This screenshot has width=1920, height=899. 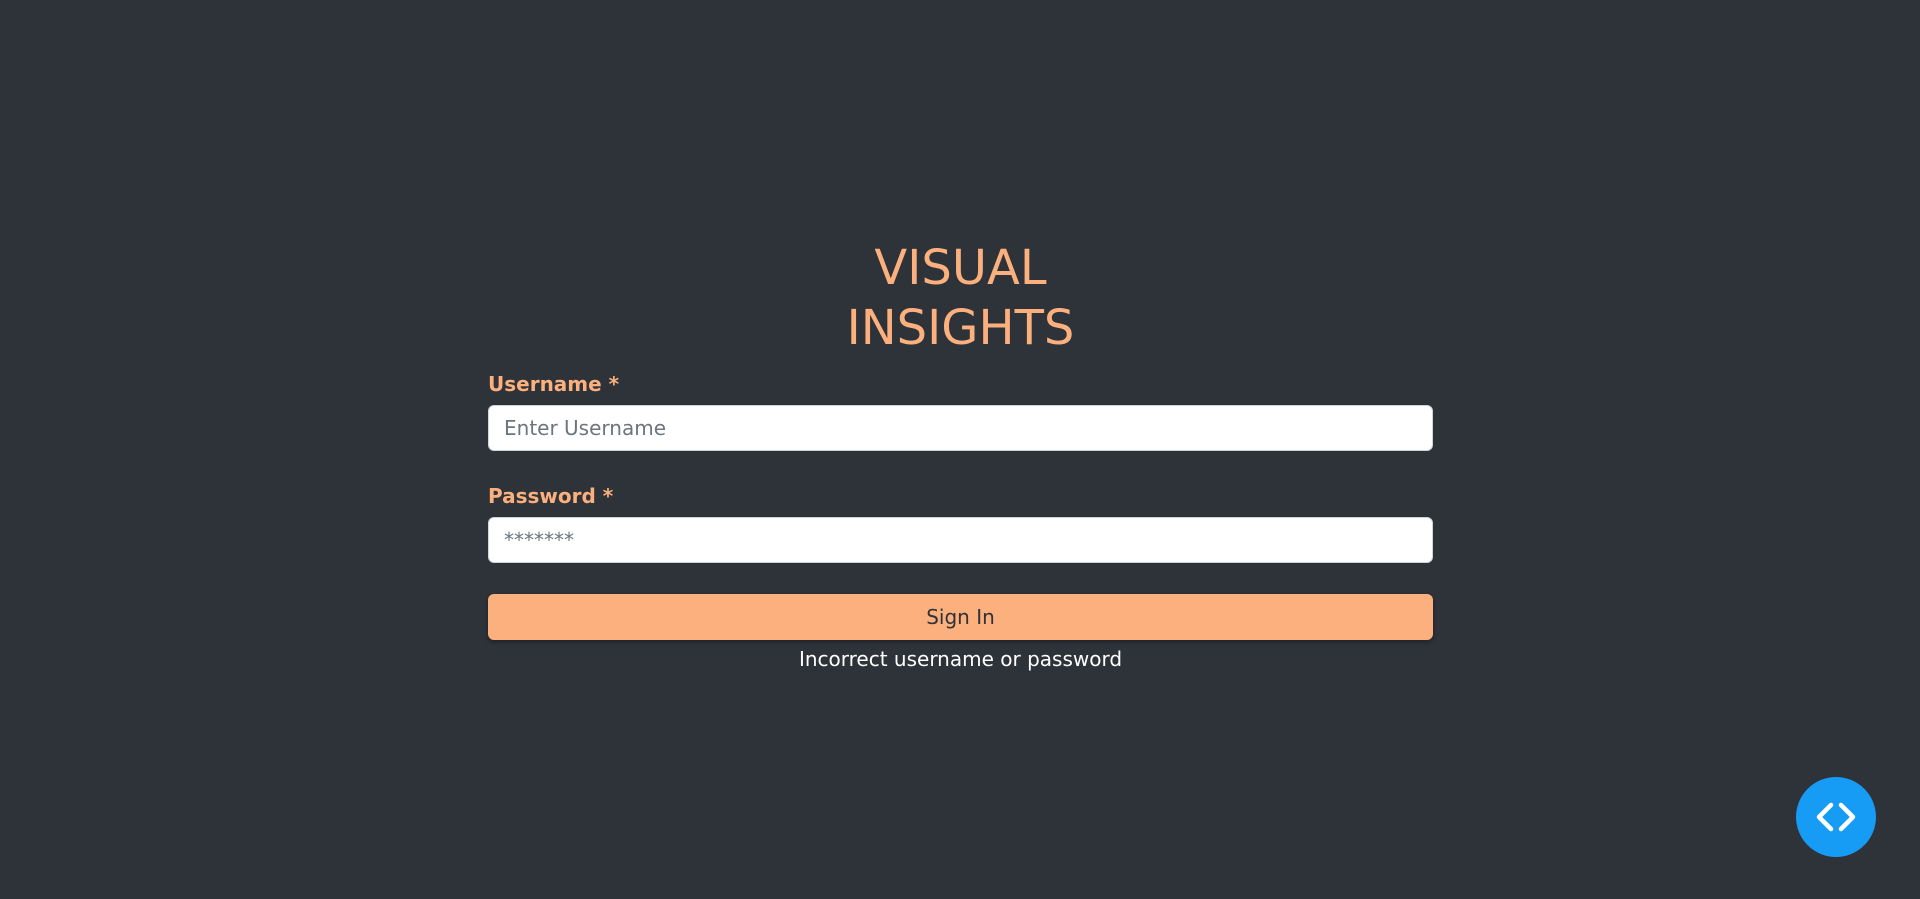 I want to click on error-message: Incorrect username or password, so click(x=960, y=659).